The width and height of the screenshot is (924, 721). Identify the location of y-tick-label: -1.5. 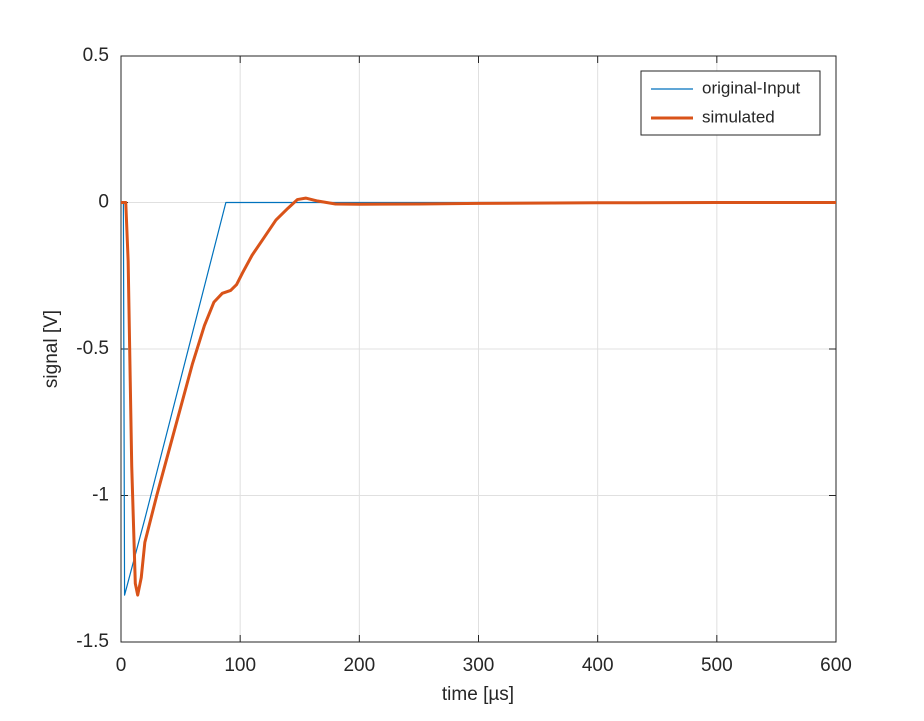
(92, 641).